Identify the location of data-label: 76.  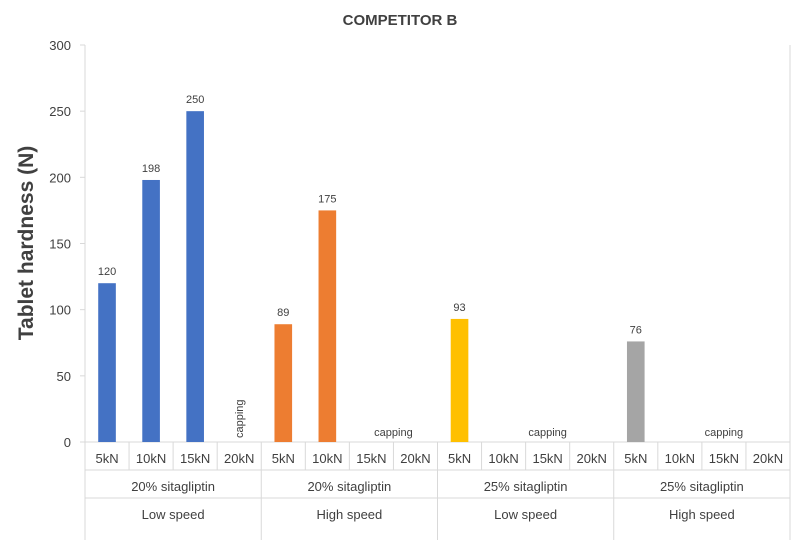
(636, 330).